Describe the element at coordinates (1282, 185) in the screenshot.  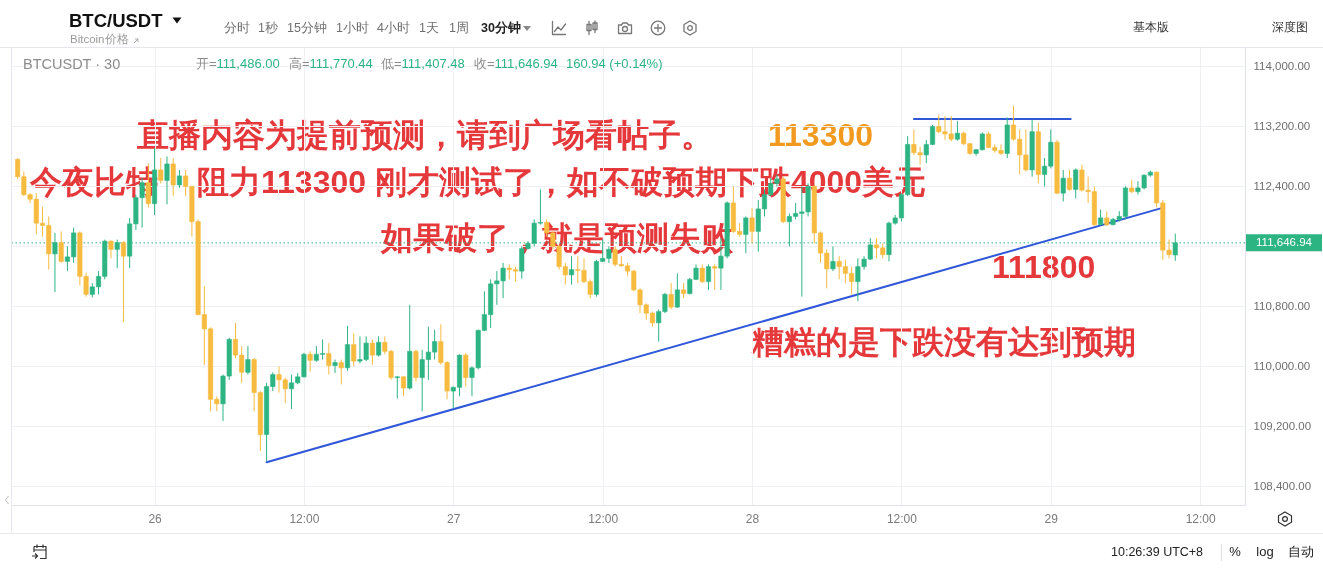
I see `y-tick-label: 112,400.00` at that location.